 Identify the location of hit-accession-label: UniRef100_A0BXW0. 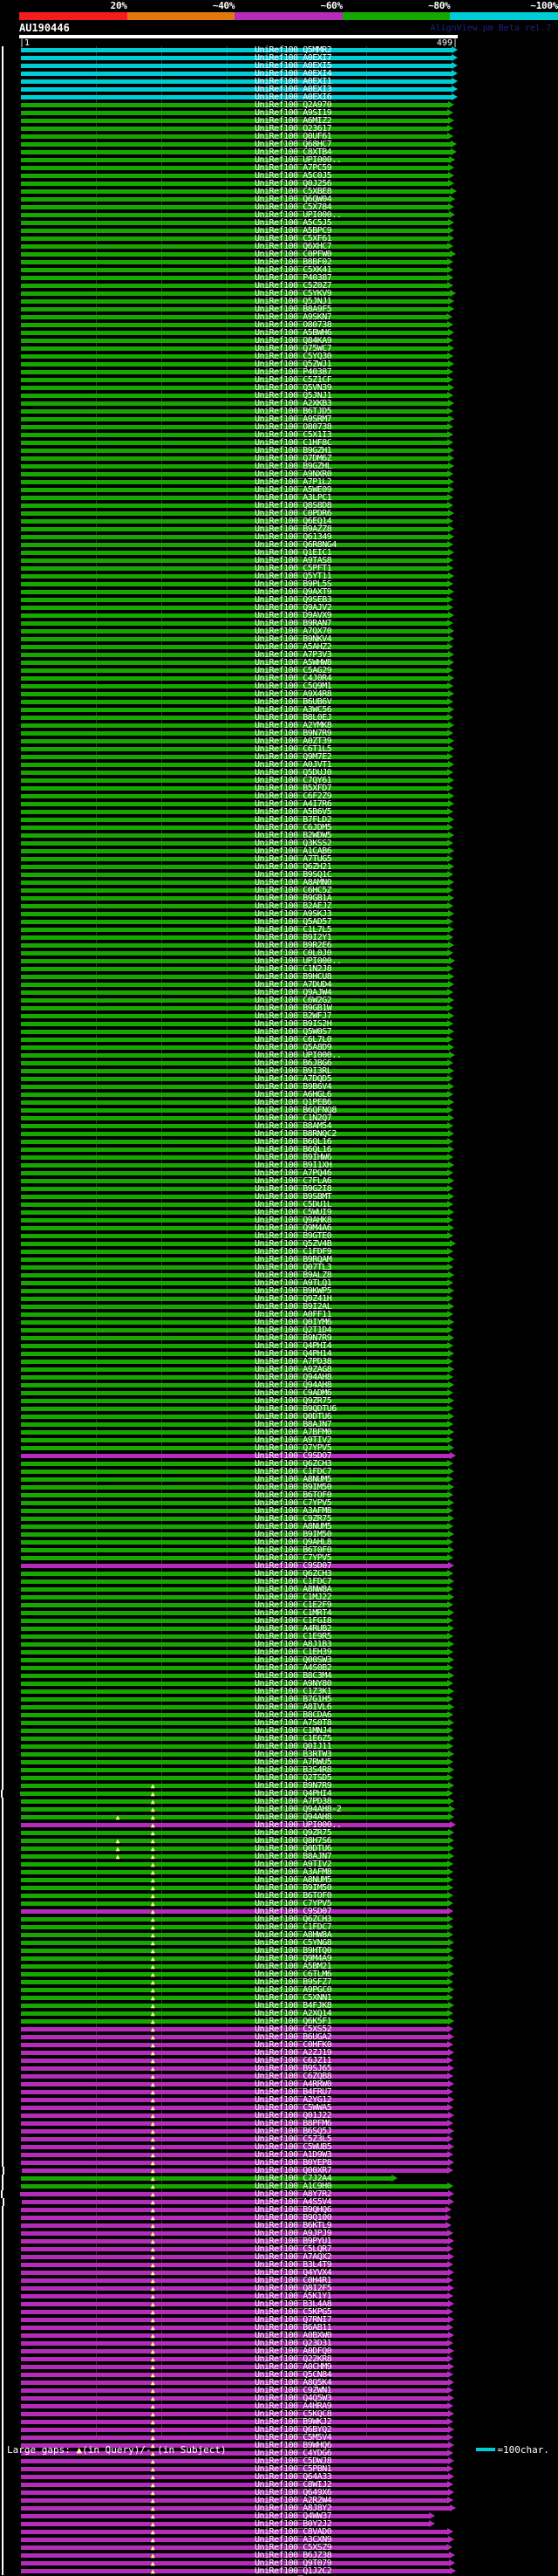
(293, 2335).